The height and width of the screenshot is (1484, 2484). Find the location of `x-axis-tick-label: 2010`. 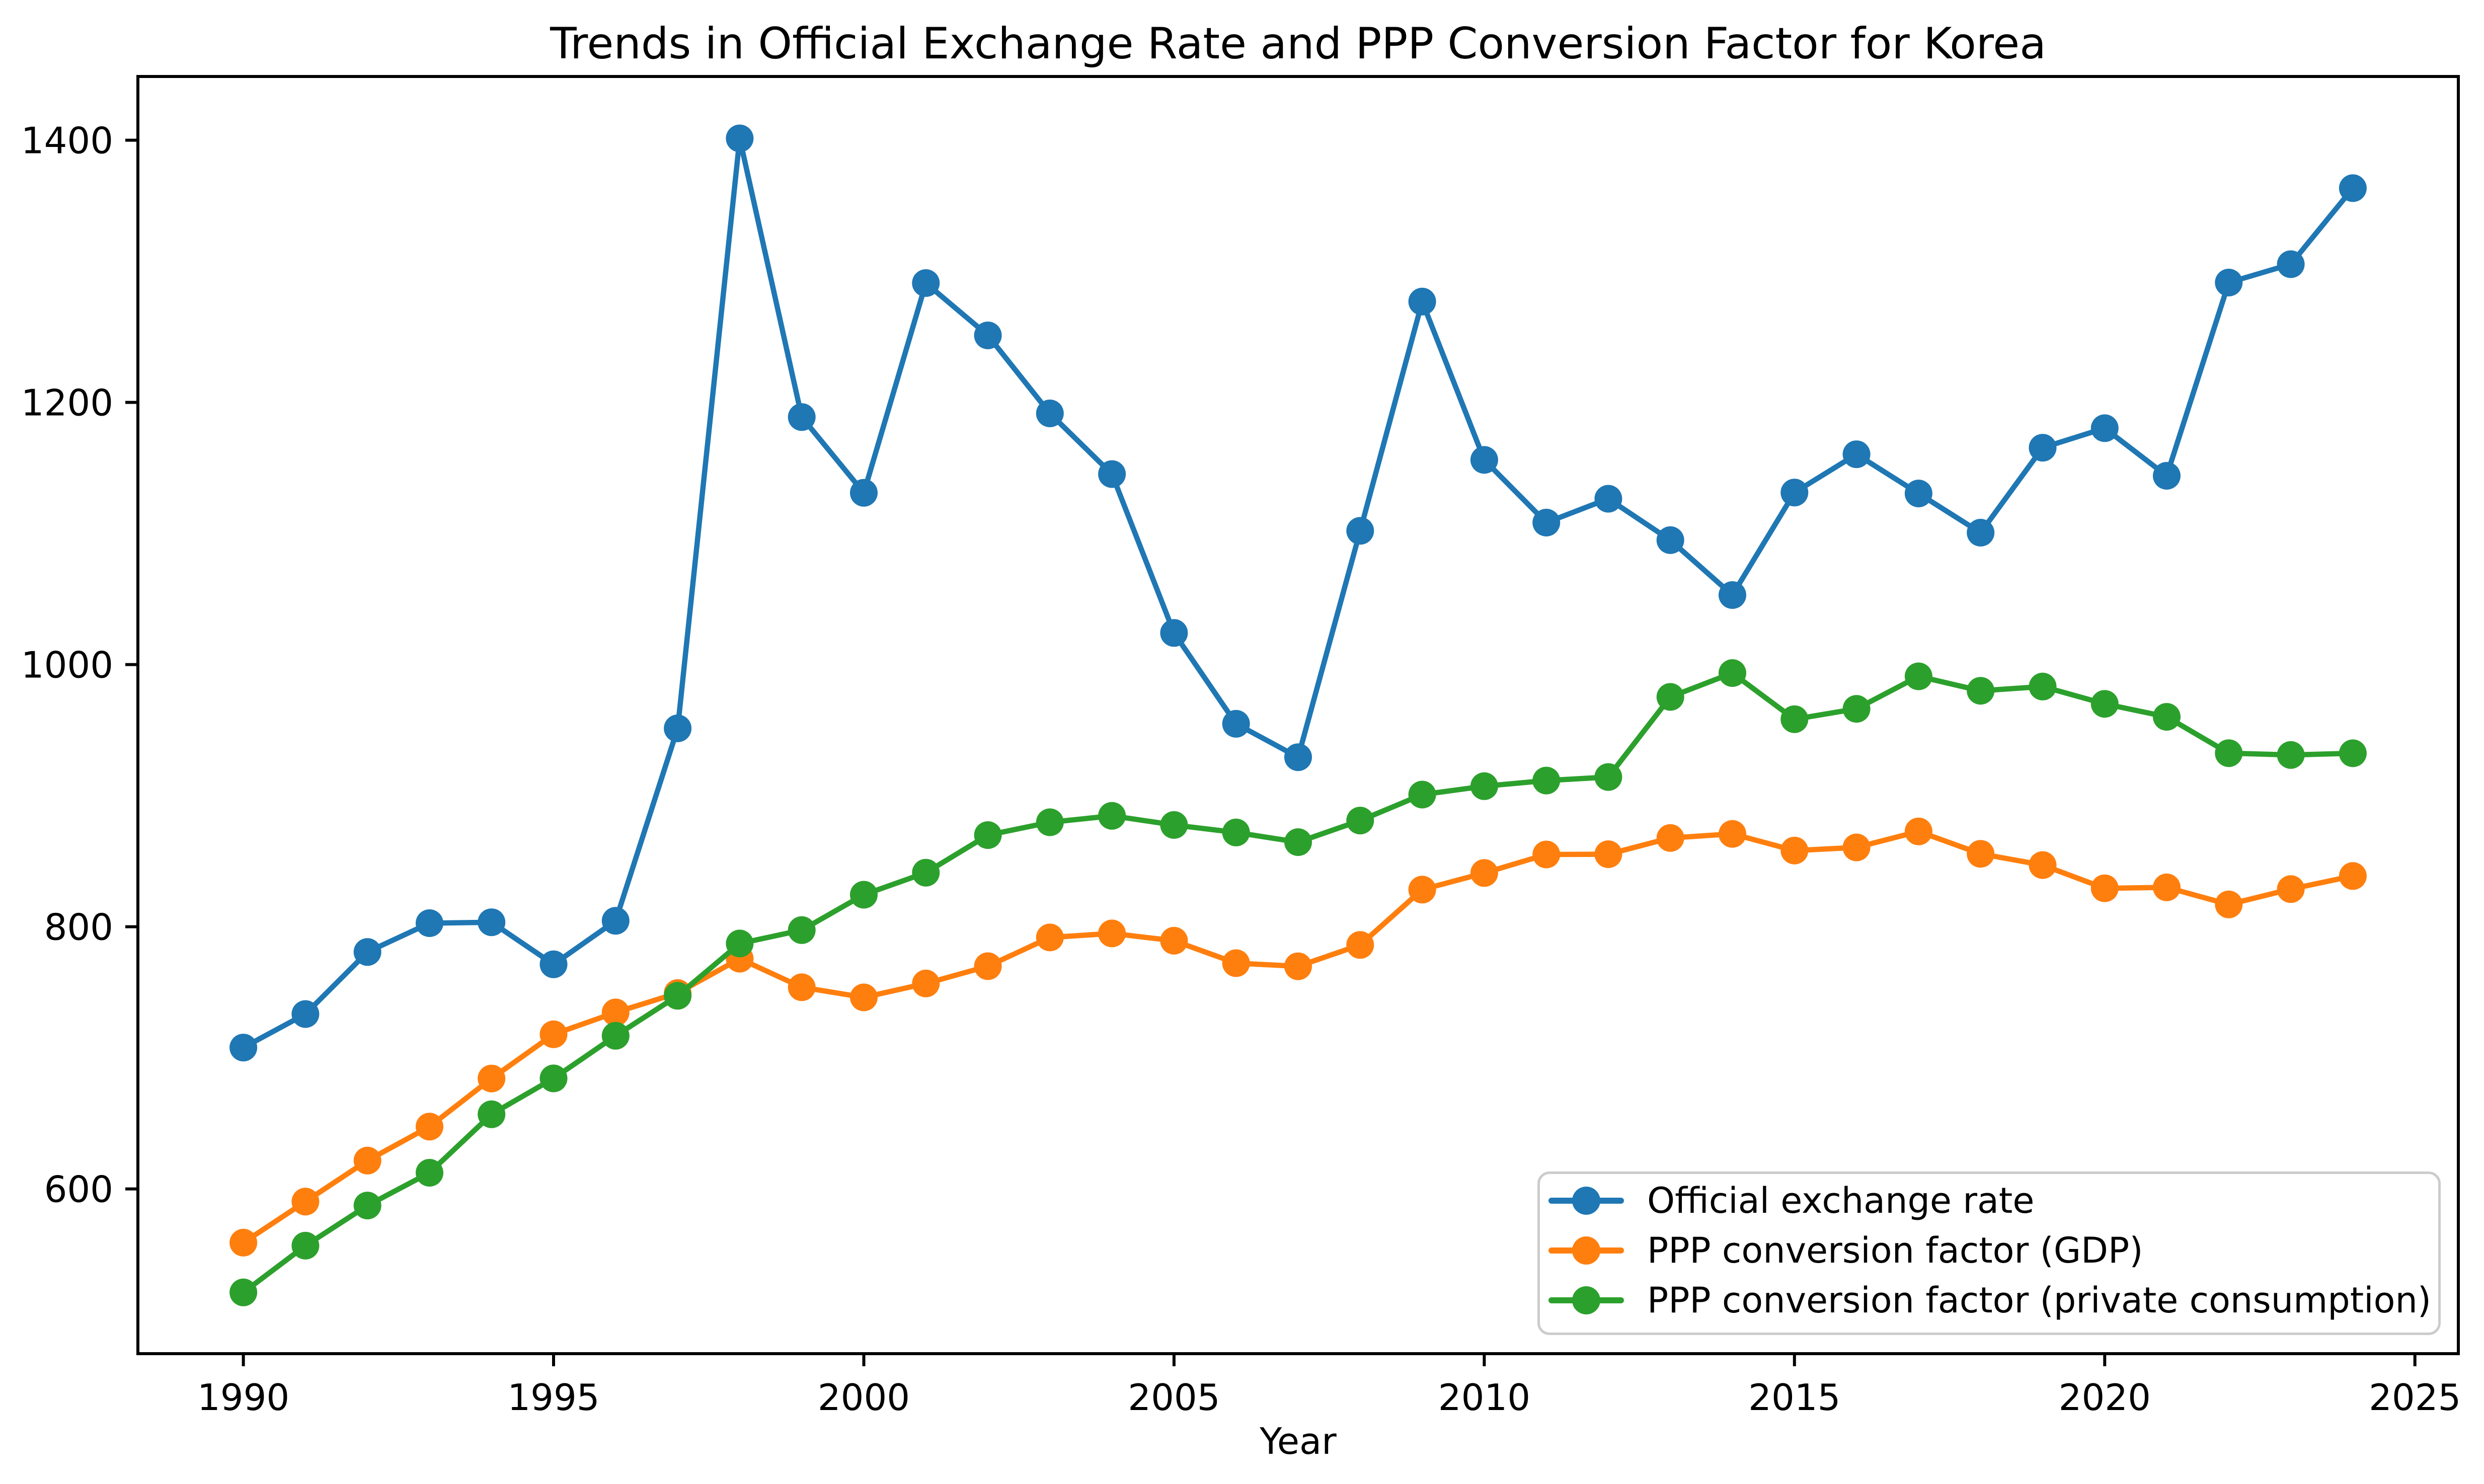

x-axis-tick-label: 2010 is located at coordinates (1484, 1397).